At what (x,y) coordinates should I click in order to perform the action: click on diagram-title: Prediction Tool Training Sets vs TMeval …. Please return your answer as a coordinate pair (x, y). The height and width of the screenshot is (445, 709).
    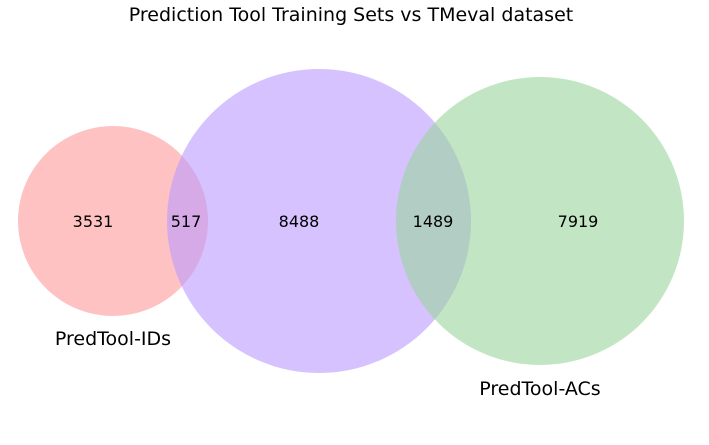
    Looking at the image, I should click on (351, 15).